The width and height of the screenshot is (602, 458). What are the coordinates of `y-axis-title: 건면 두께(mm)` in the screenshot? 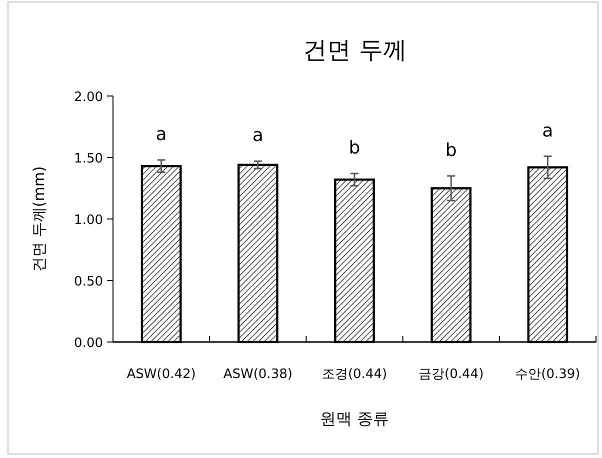 It's located at (39, 219).